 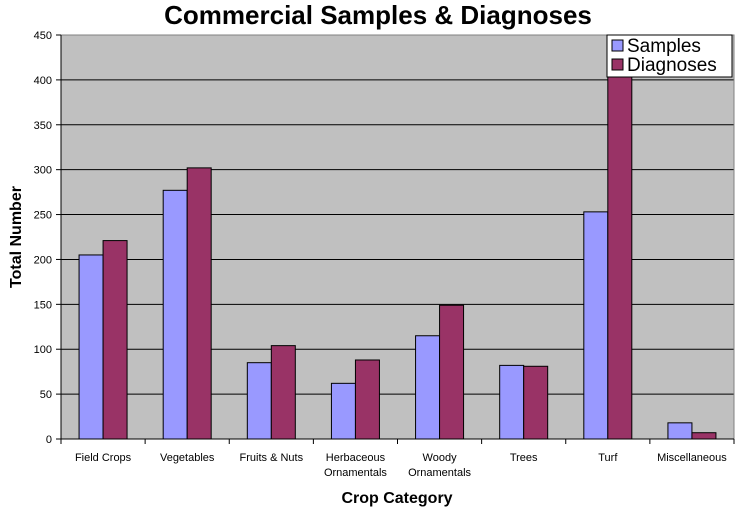 I want to click on y-tick-label: 450, so click(x=43, y=36).